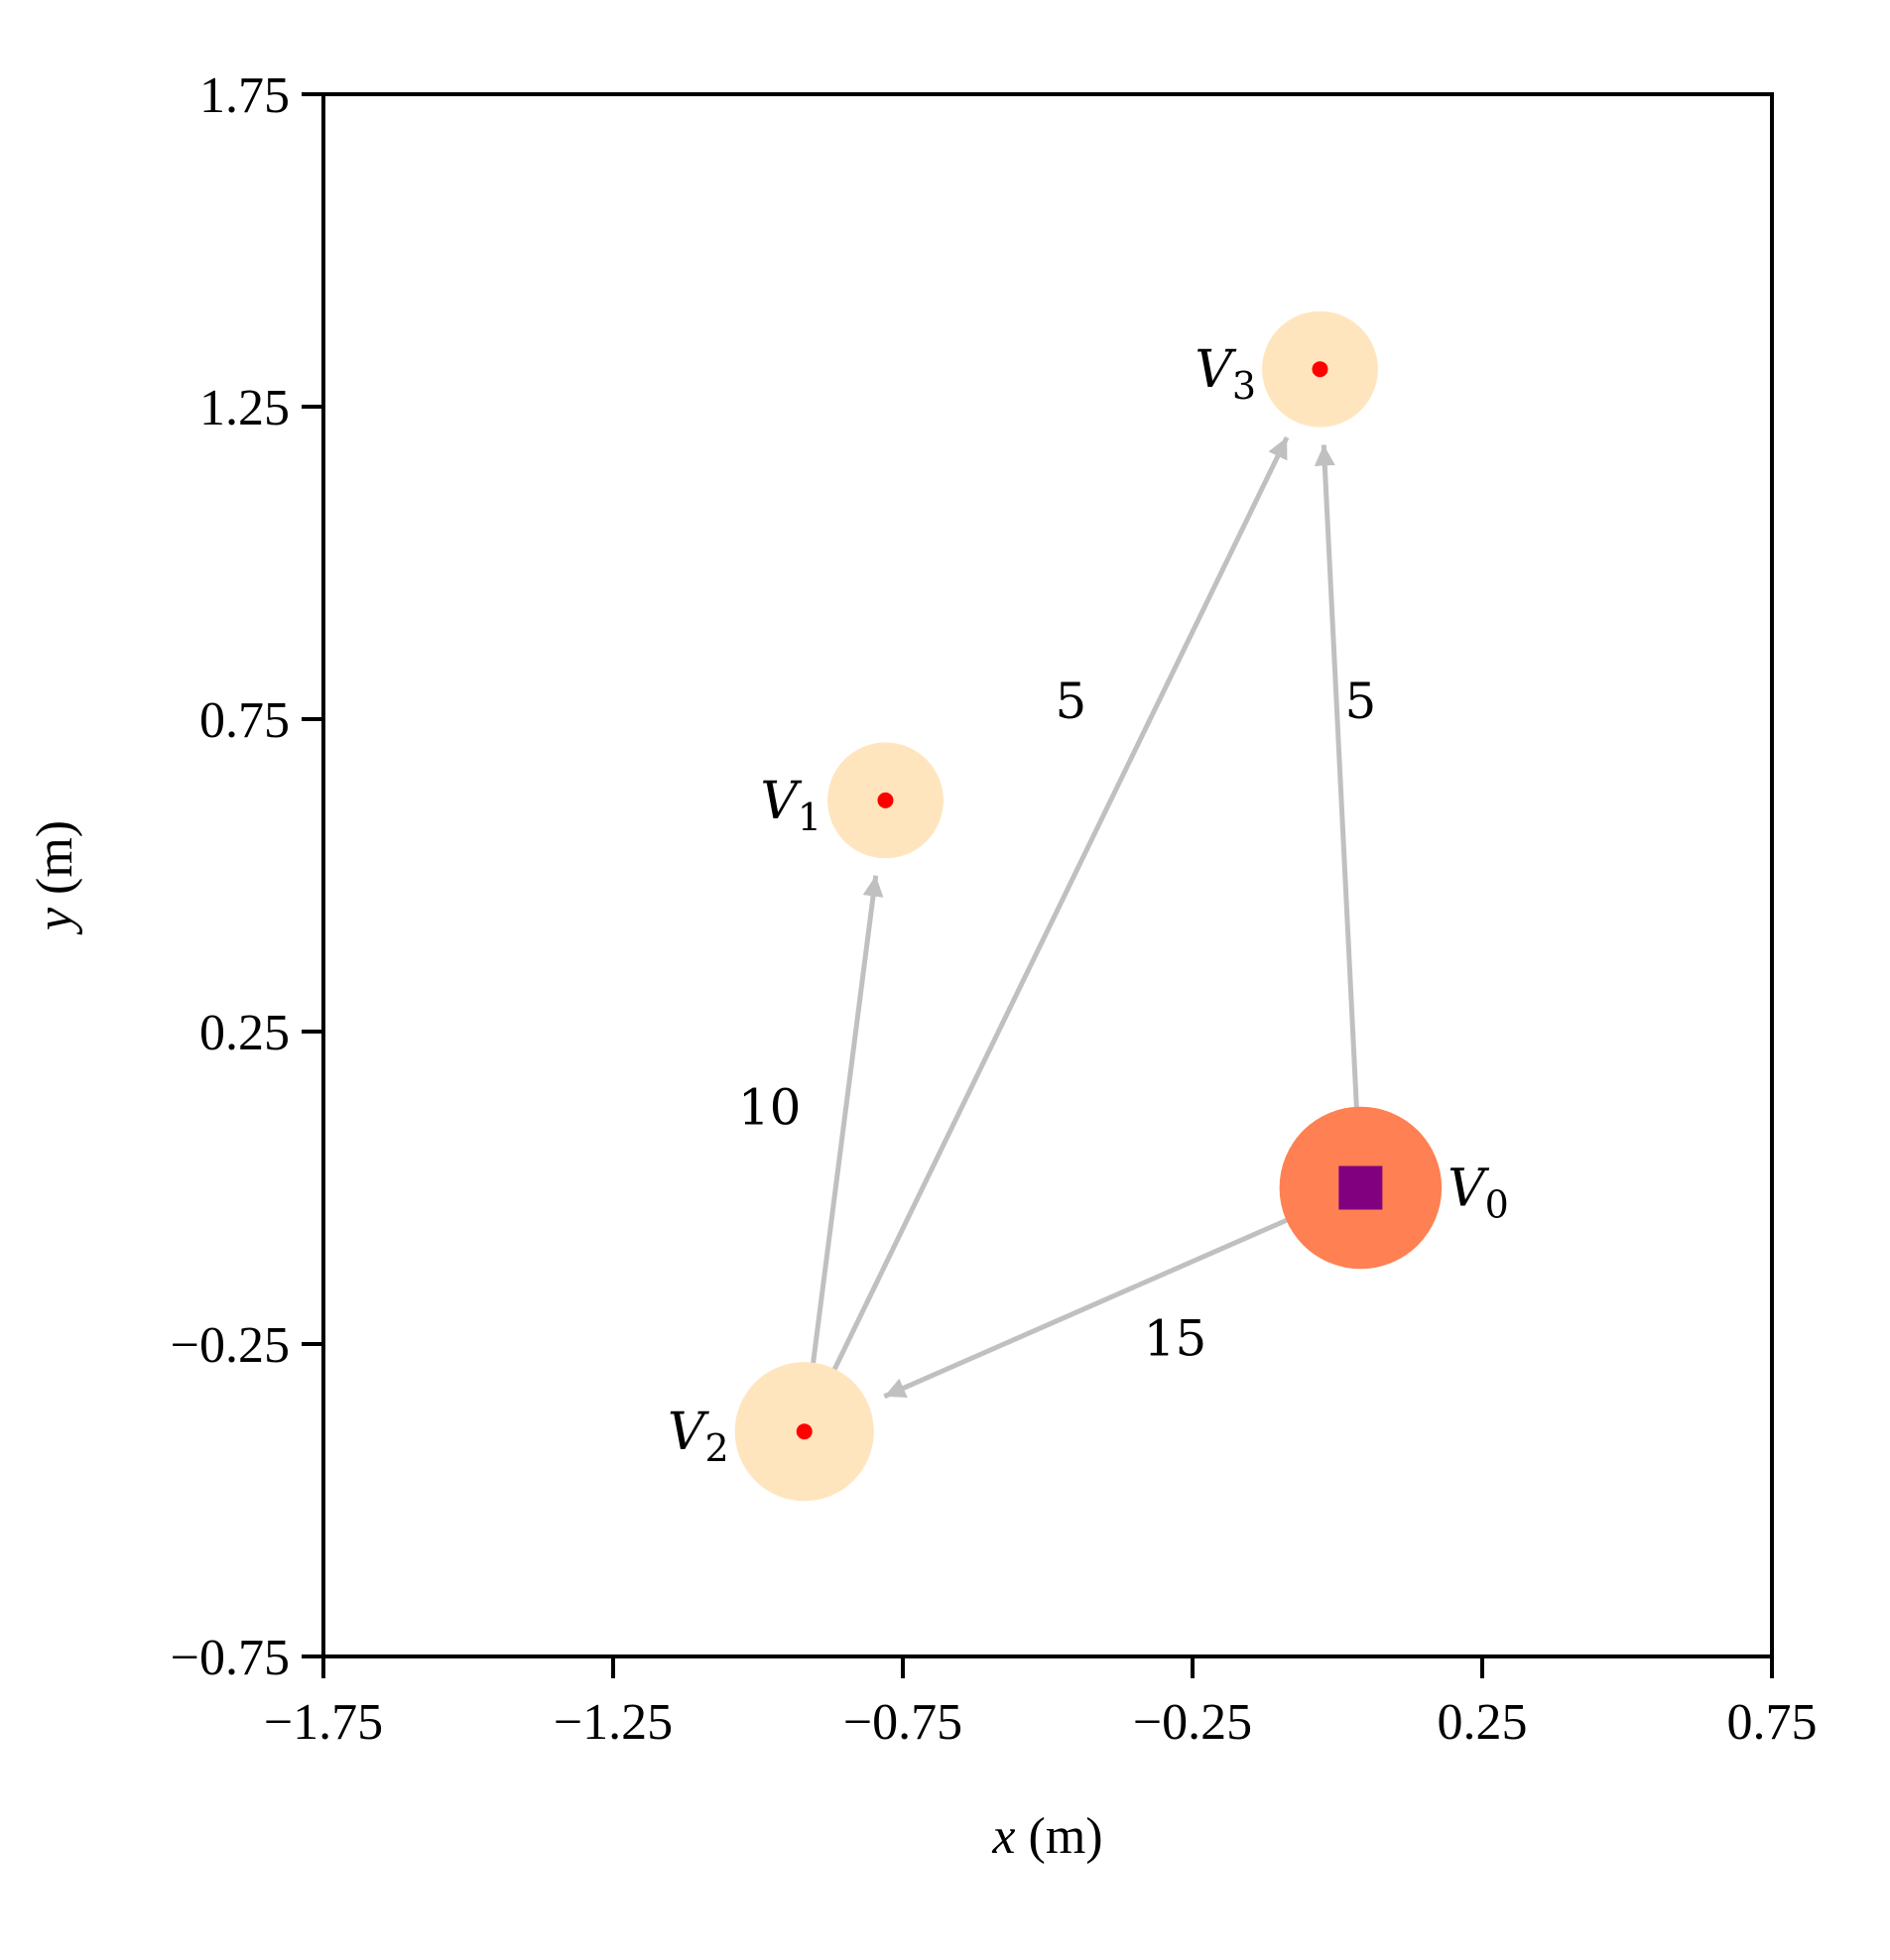 This screenshot has height=1960, width=1890. I want to click on node-V2-dot-marker, so click(804, 1432).